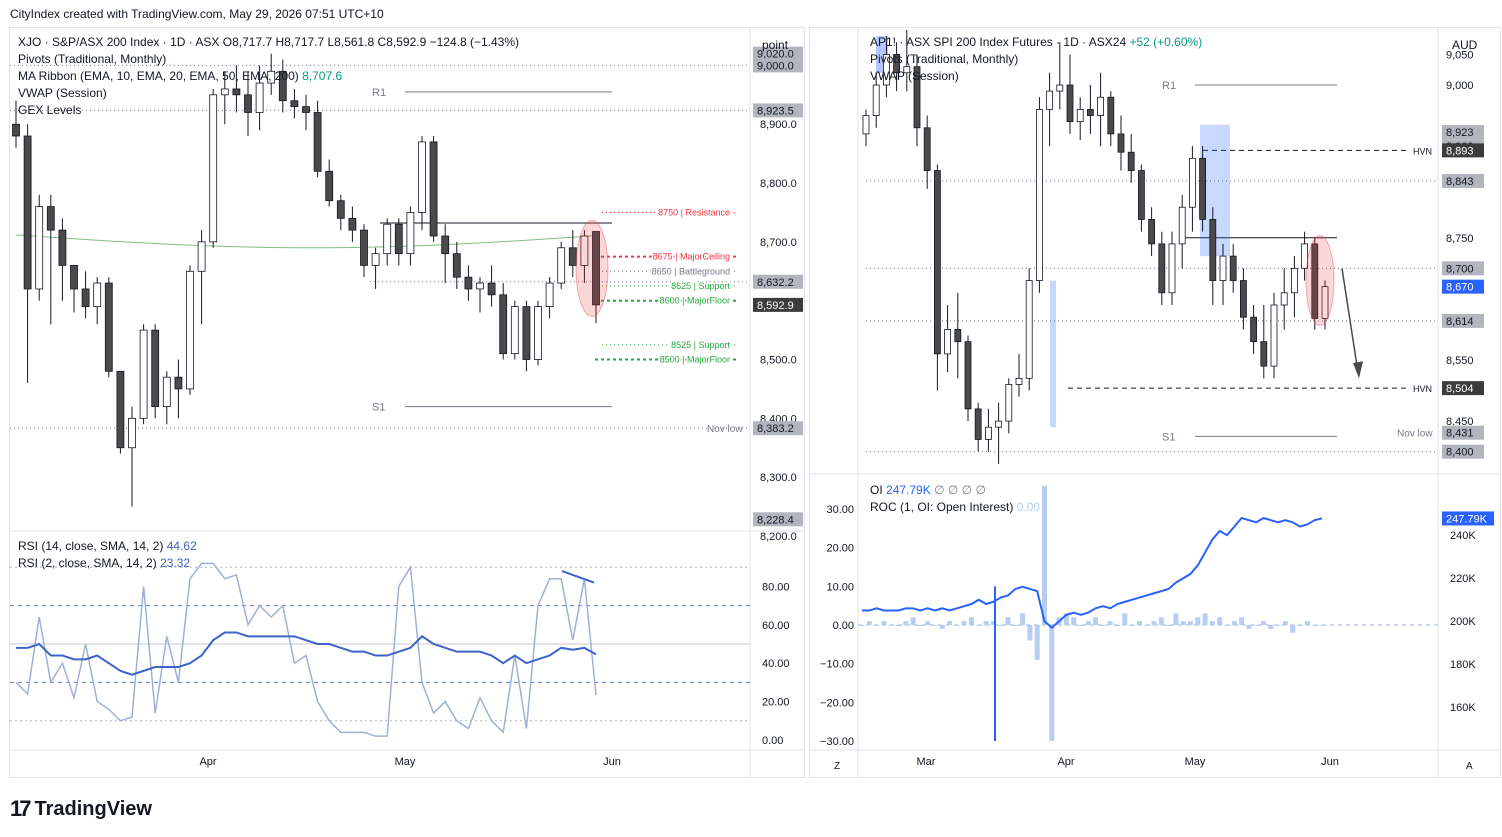 This screenshot has width=1502, height=837. I want to click on rsi14-label: RSI (14, close, SMA, 14, 2), so click(91, 546).